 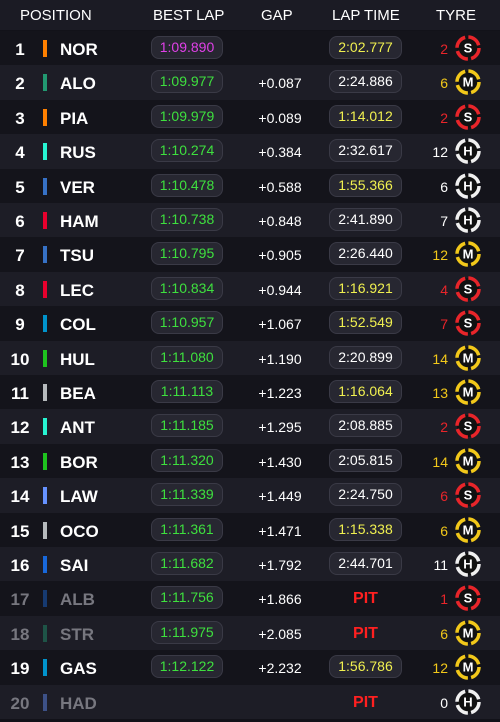 I want to click on header-best-lap: BEST LAP, so click(x=189, y=15).